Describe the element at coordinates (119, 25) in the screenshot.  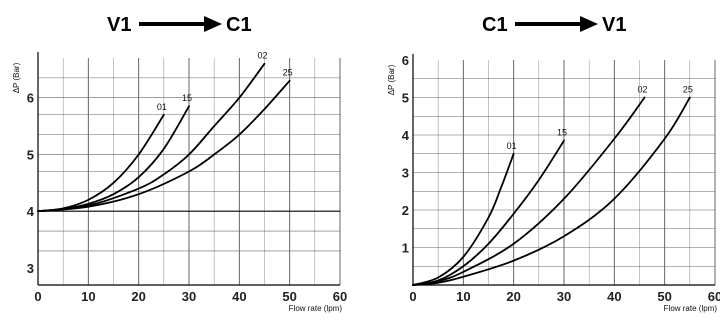
I see `left-header-from: V1` at that location.